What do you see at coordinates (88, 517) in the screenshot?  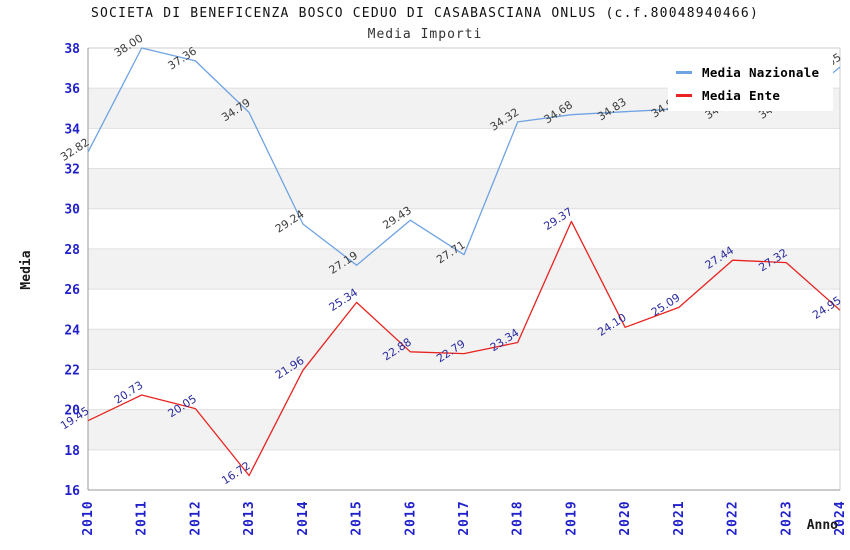 I see `svg-text: 2010` at bounding box center [88, 517].